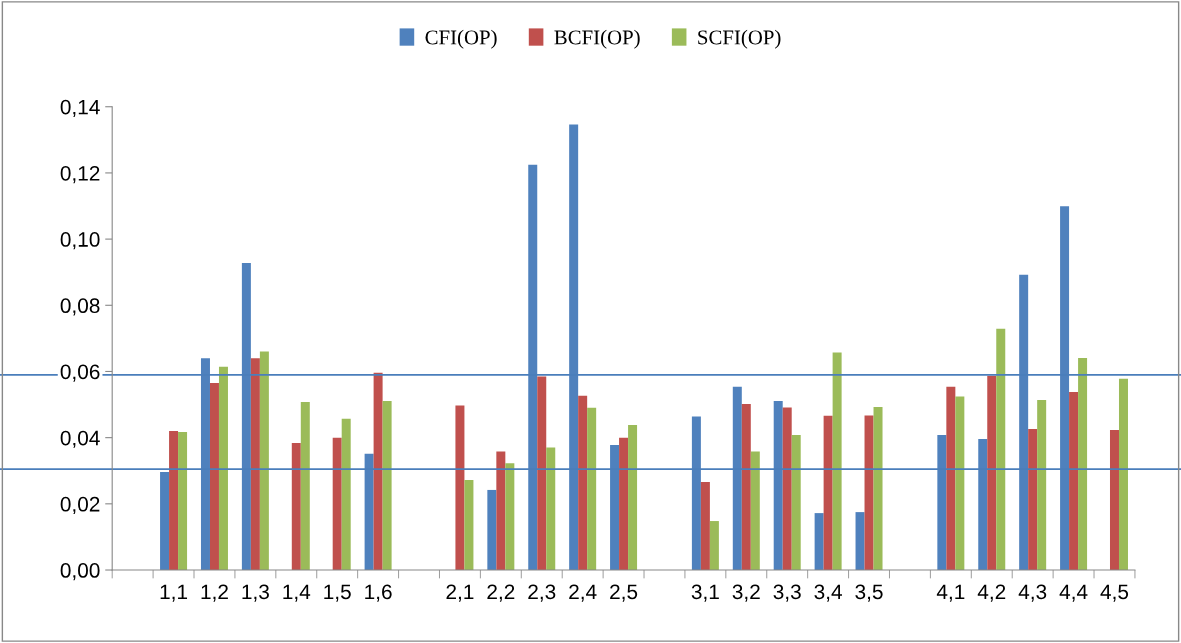 Image resolution: width=1181 pixels, height=643 pixels. I want to click on legend-label: CFI(OP), so click(461, 39).